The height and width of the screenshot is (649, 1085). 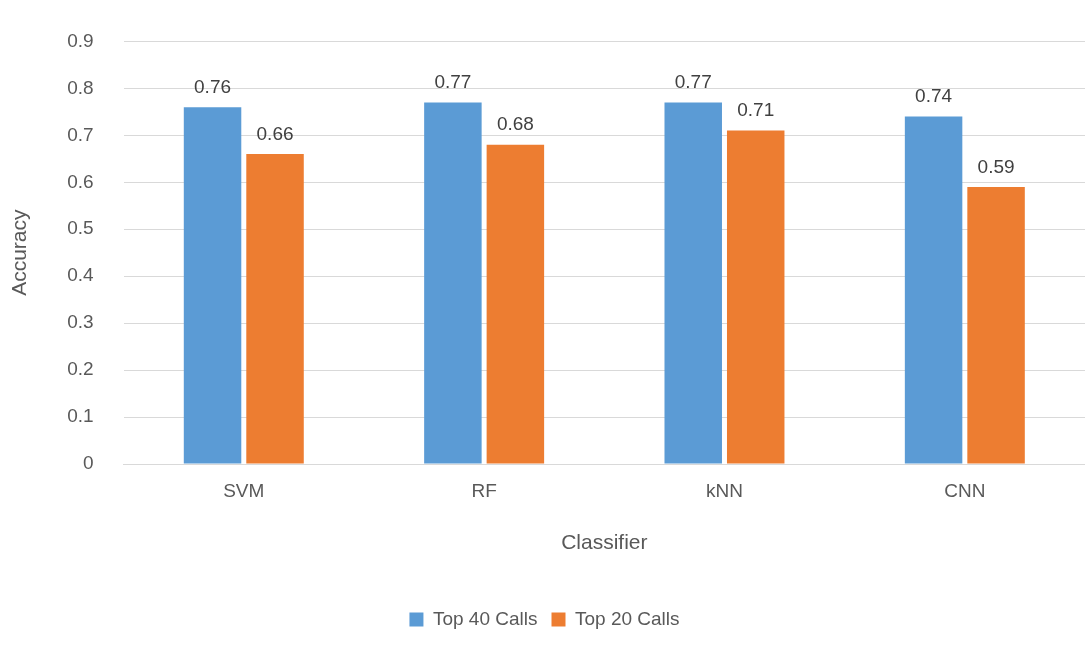 I want to click on data-label: 0.66, so click(x=275, y=133).